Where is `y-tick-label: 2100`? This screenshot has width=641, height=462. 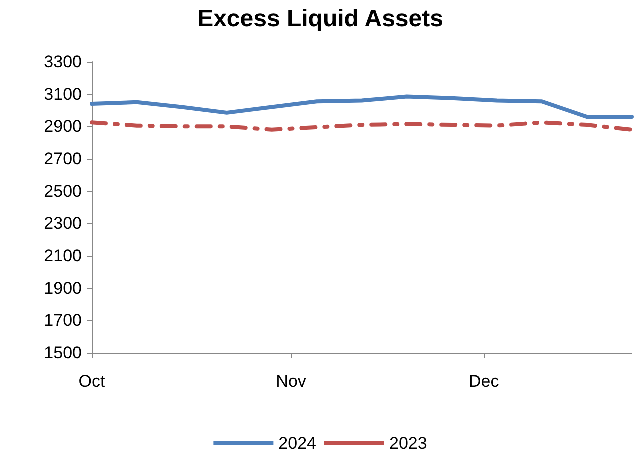 y-tick-label: 2100 is located at coordinates (63, 256).